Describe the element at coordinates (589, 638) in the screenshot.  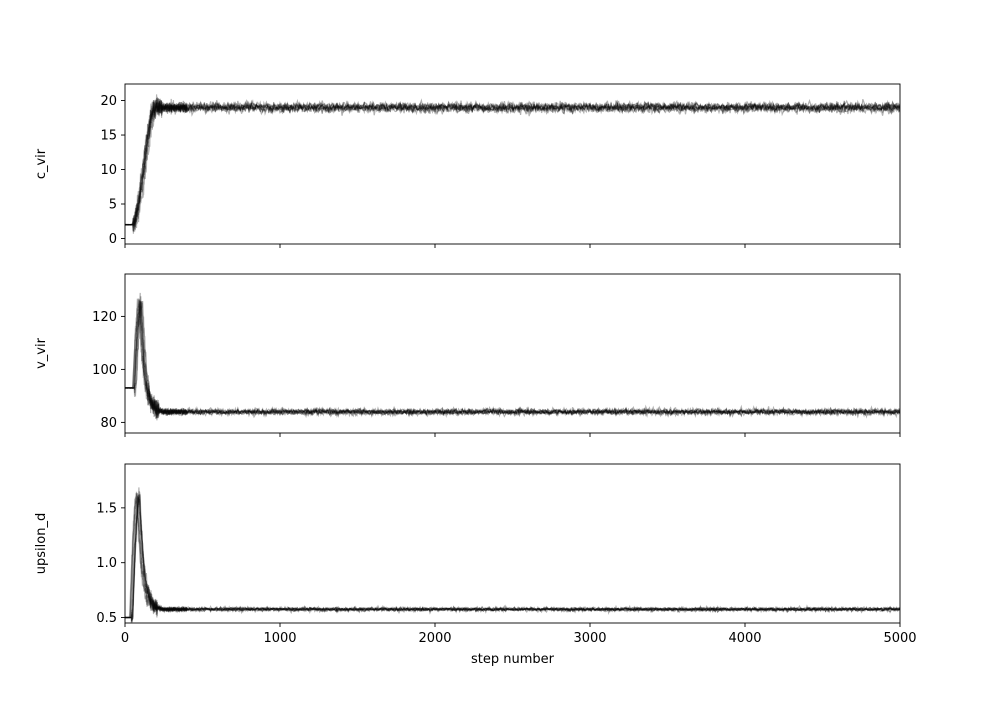
I see `x-tick-label: 3000` at that location.